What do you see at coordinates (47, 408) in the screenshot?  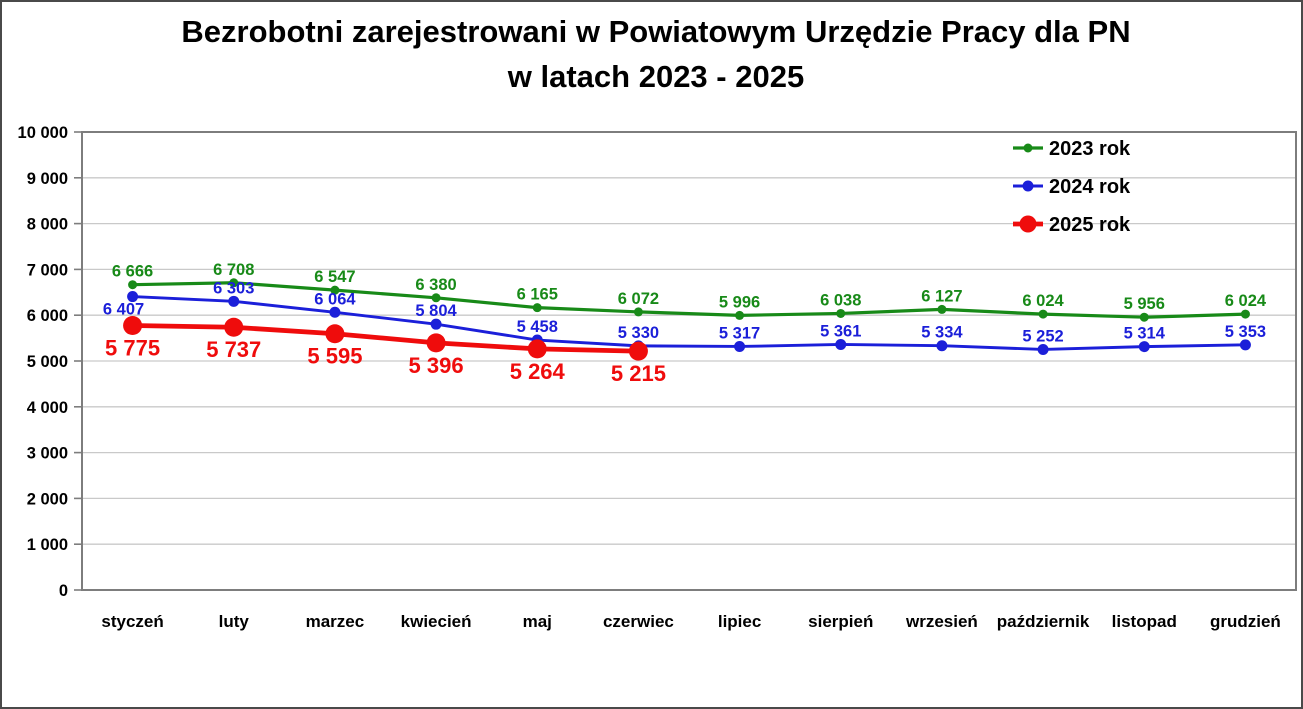 I see `y-axis-tick-label: 4 000` at bounding box center [47, 408].